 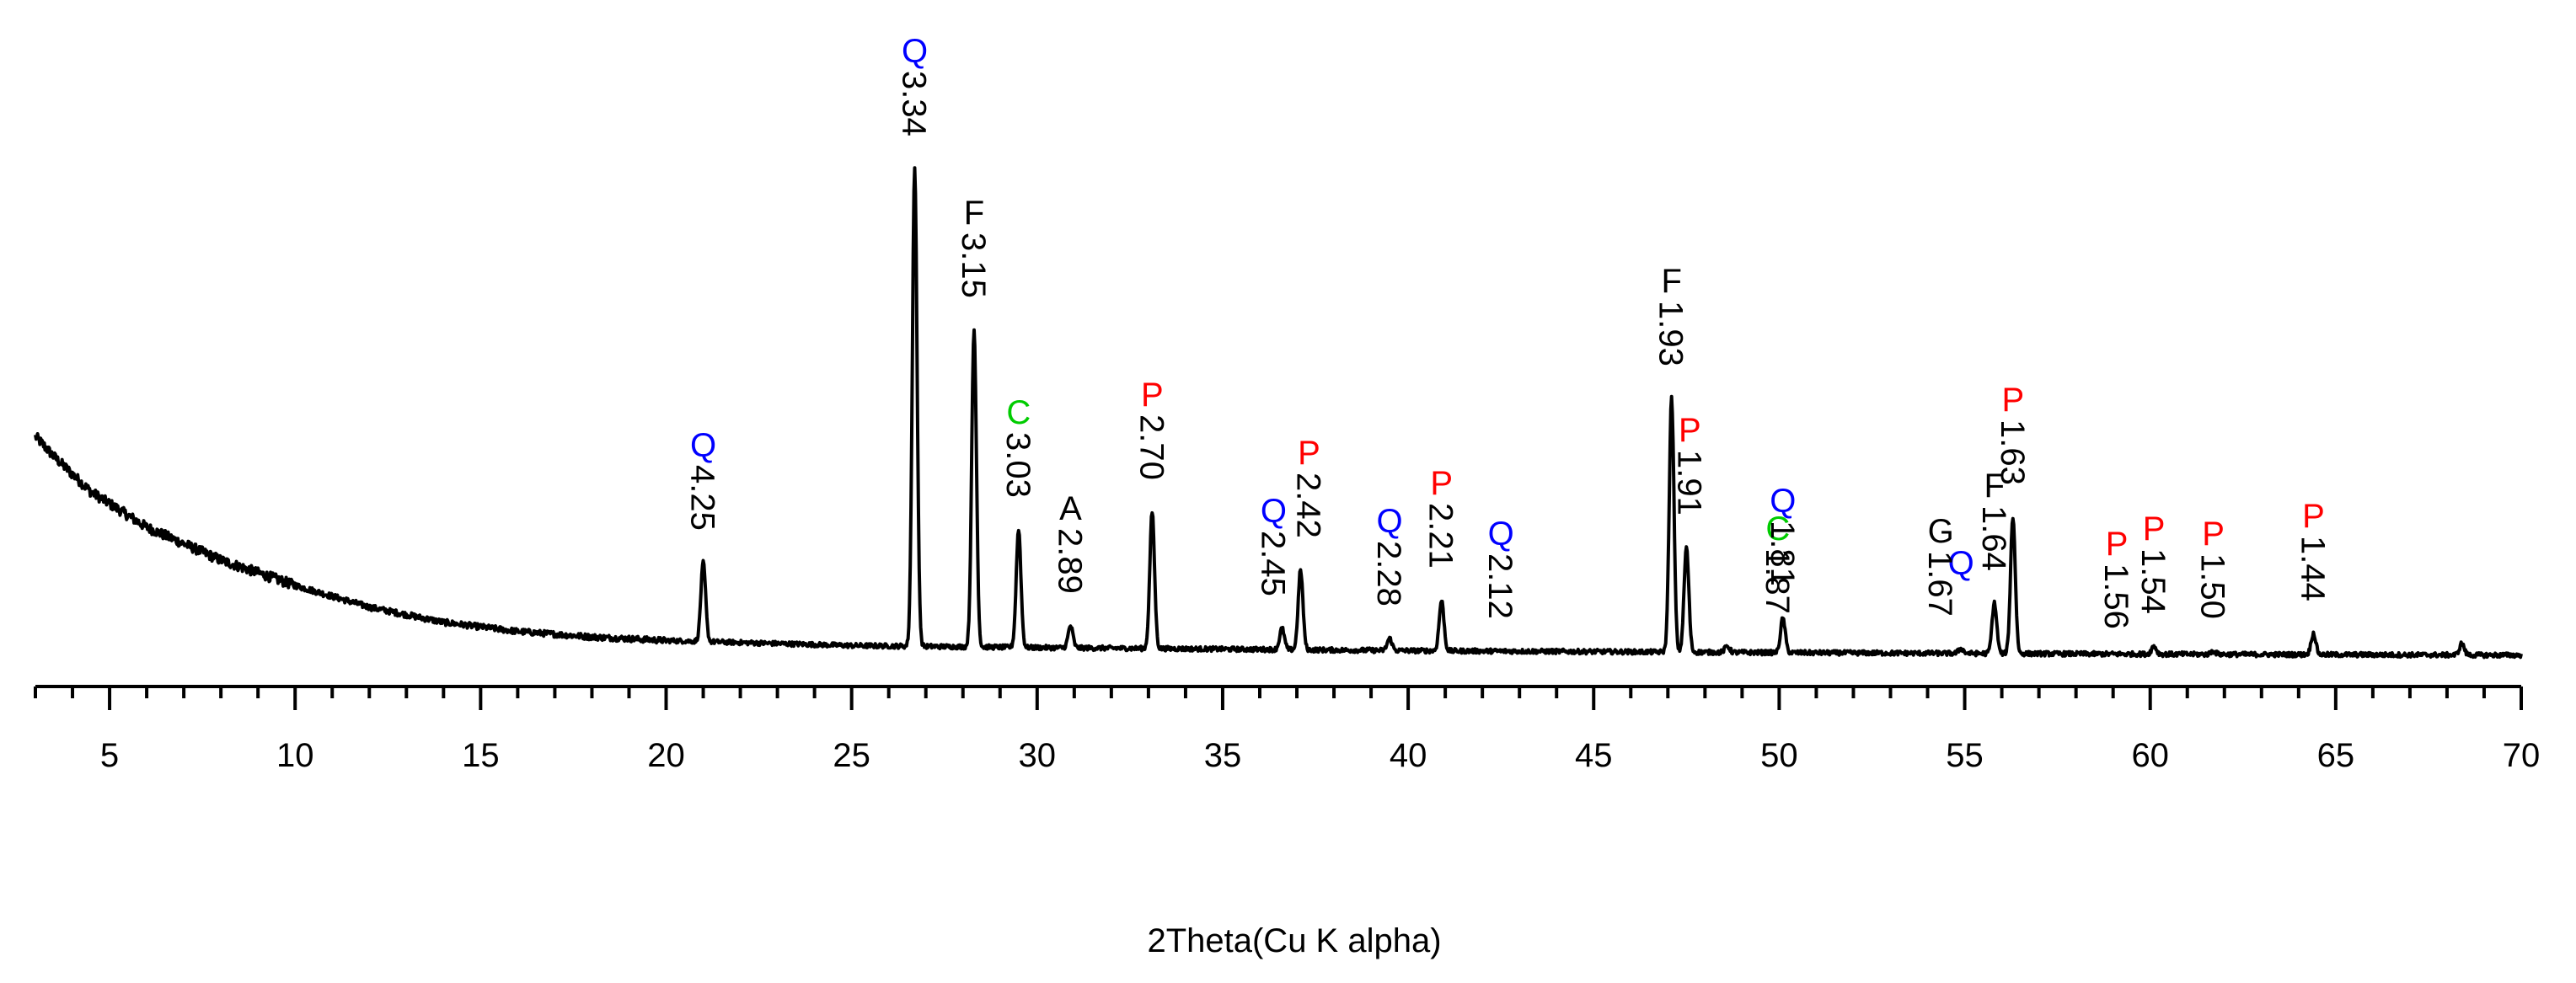 I want to click on peak-annotation: 2.21P, so click(x=1440, y=517).